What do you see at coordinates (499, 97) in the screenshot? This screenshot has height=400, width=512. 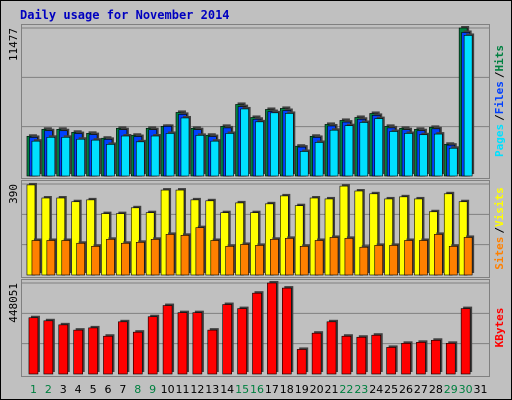 I see `legend-entry: Files` at bounding box center [499, 97].